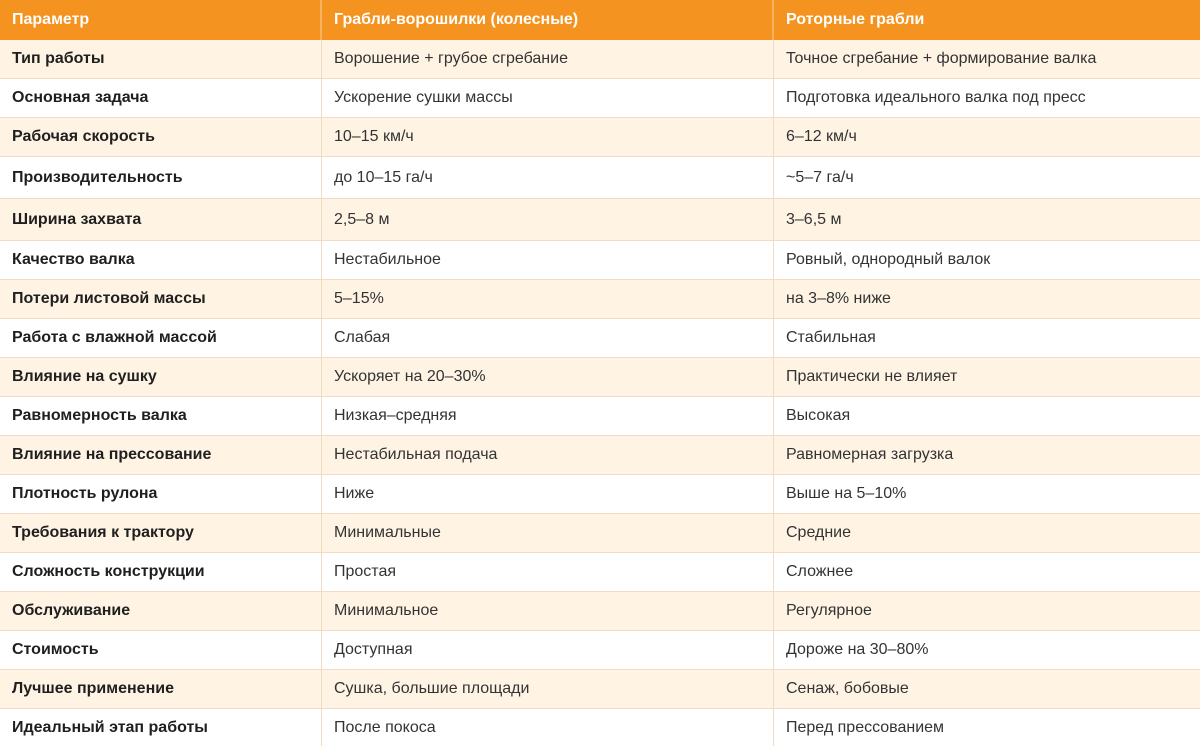 This screenshot has width=1200, height=746. I want to click on row-rotary-rakes-value: 3–6,5 м, so click(987, 220).